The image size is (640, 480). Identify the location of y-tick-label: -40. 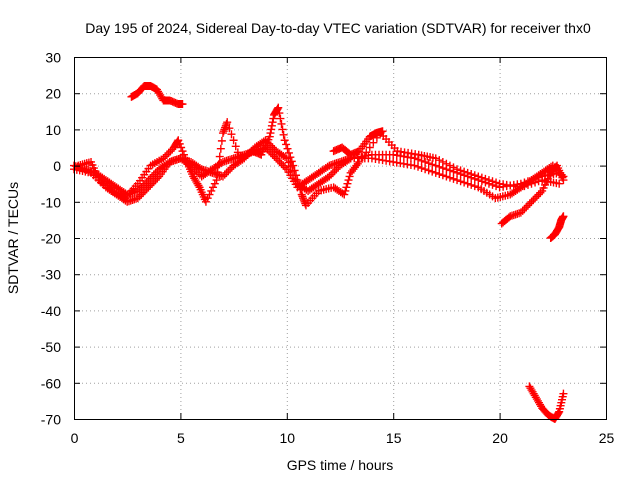
(51, 311).